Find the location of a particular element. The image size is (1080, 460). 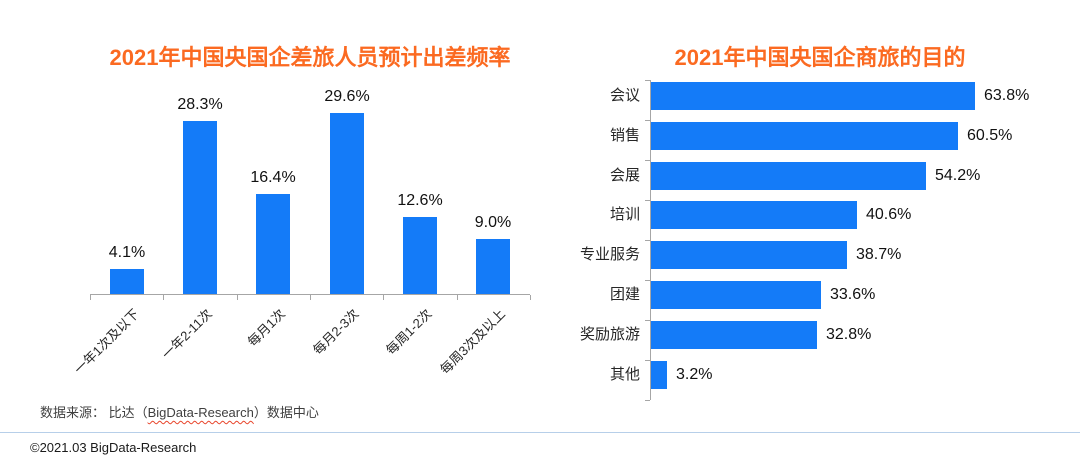

bar-value-label: 54.2% is located at coordinates (958, 175).